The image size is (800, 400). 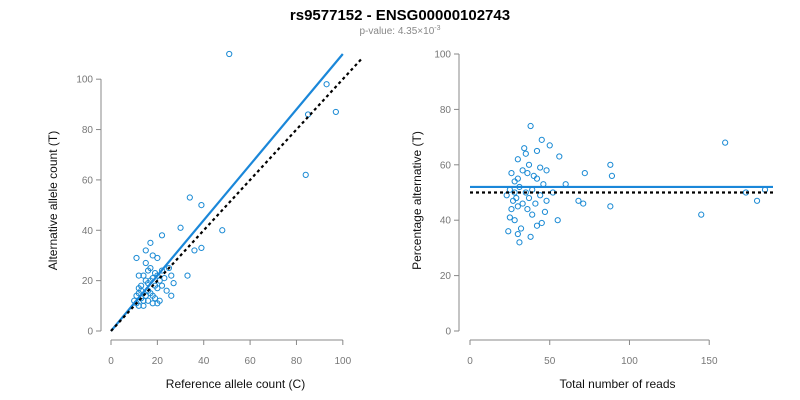 What do you see at coordinates (709, 361) in the screenshot?
I see `x-tick-label: 150` at bounding box center [709, 361].